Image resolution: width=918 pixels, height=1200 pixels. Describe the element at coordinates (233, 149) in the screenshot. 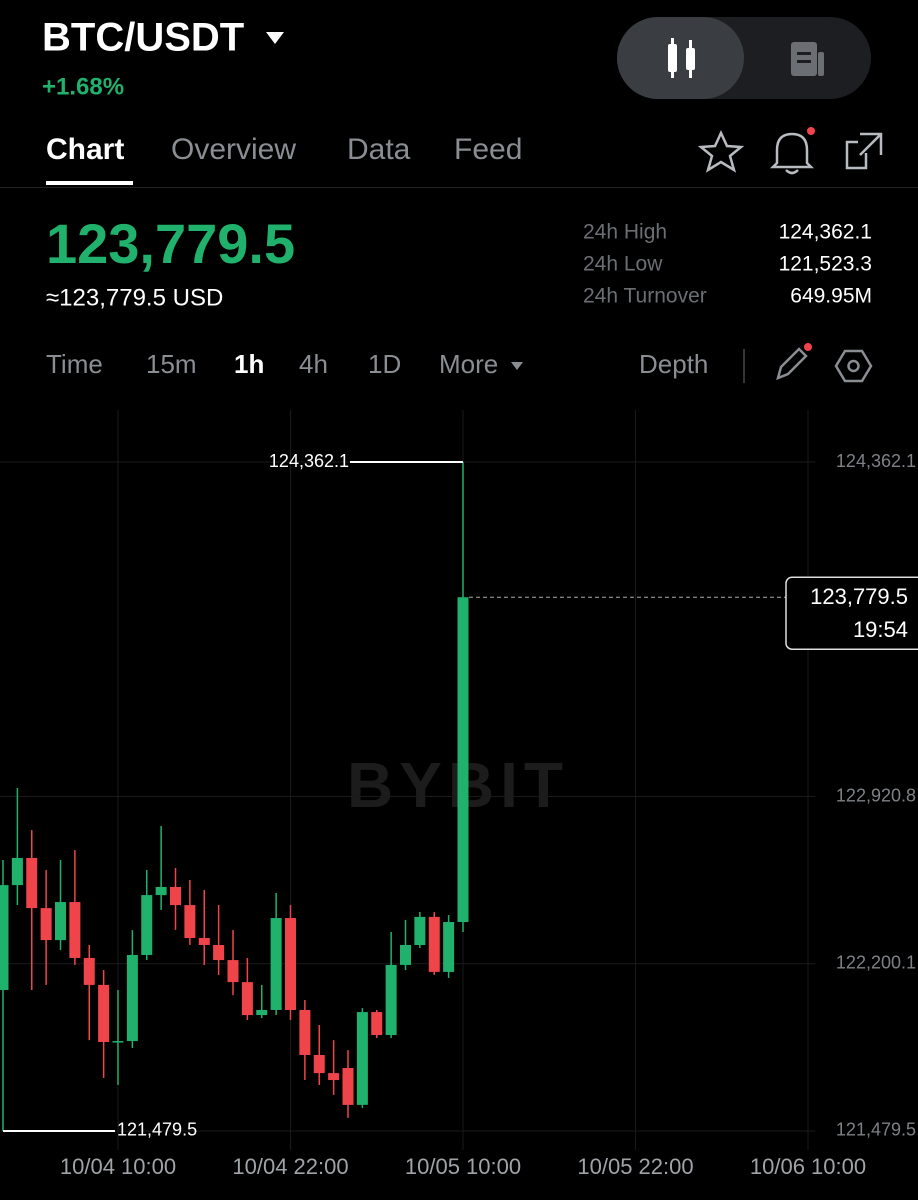

I see `tab: Overview` at that location.